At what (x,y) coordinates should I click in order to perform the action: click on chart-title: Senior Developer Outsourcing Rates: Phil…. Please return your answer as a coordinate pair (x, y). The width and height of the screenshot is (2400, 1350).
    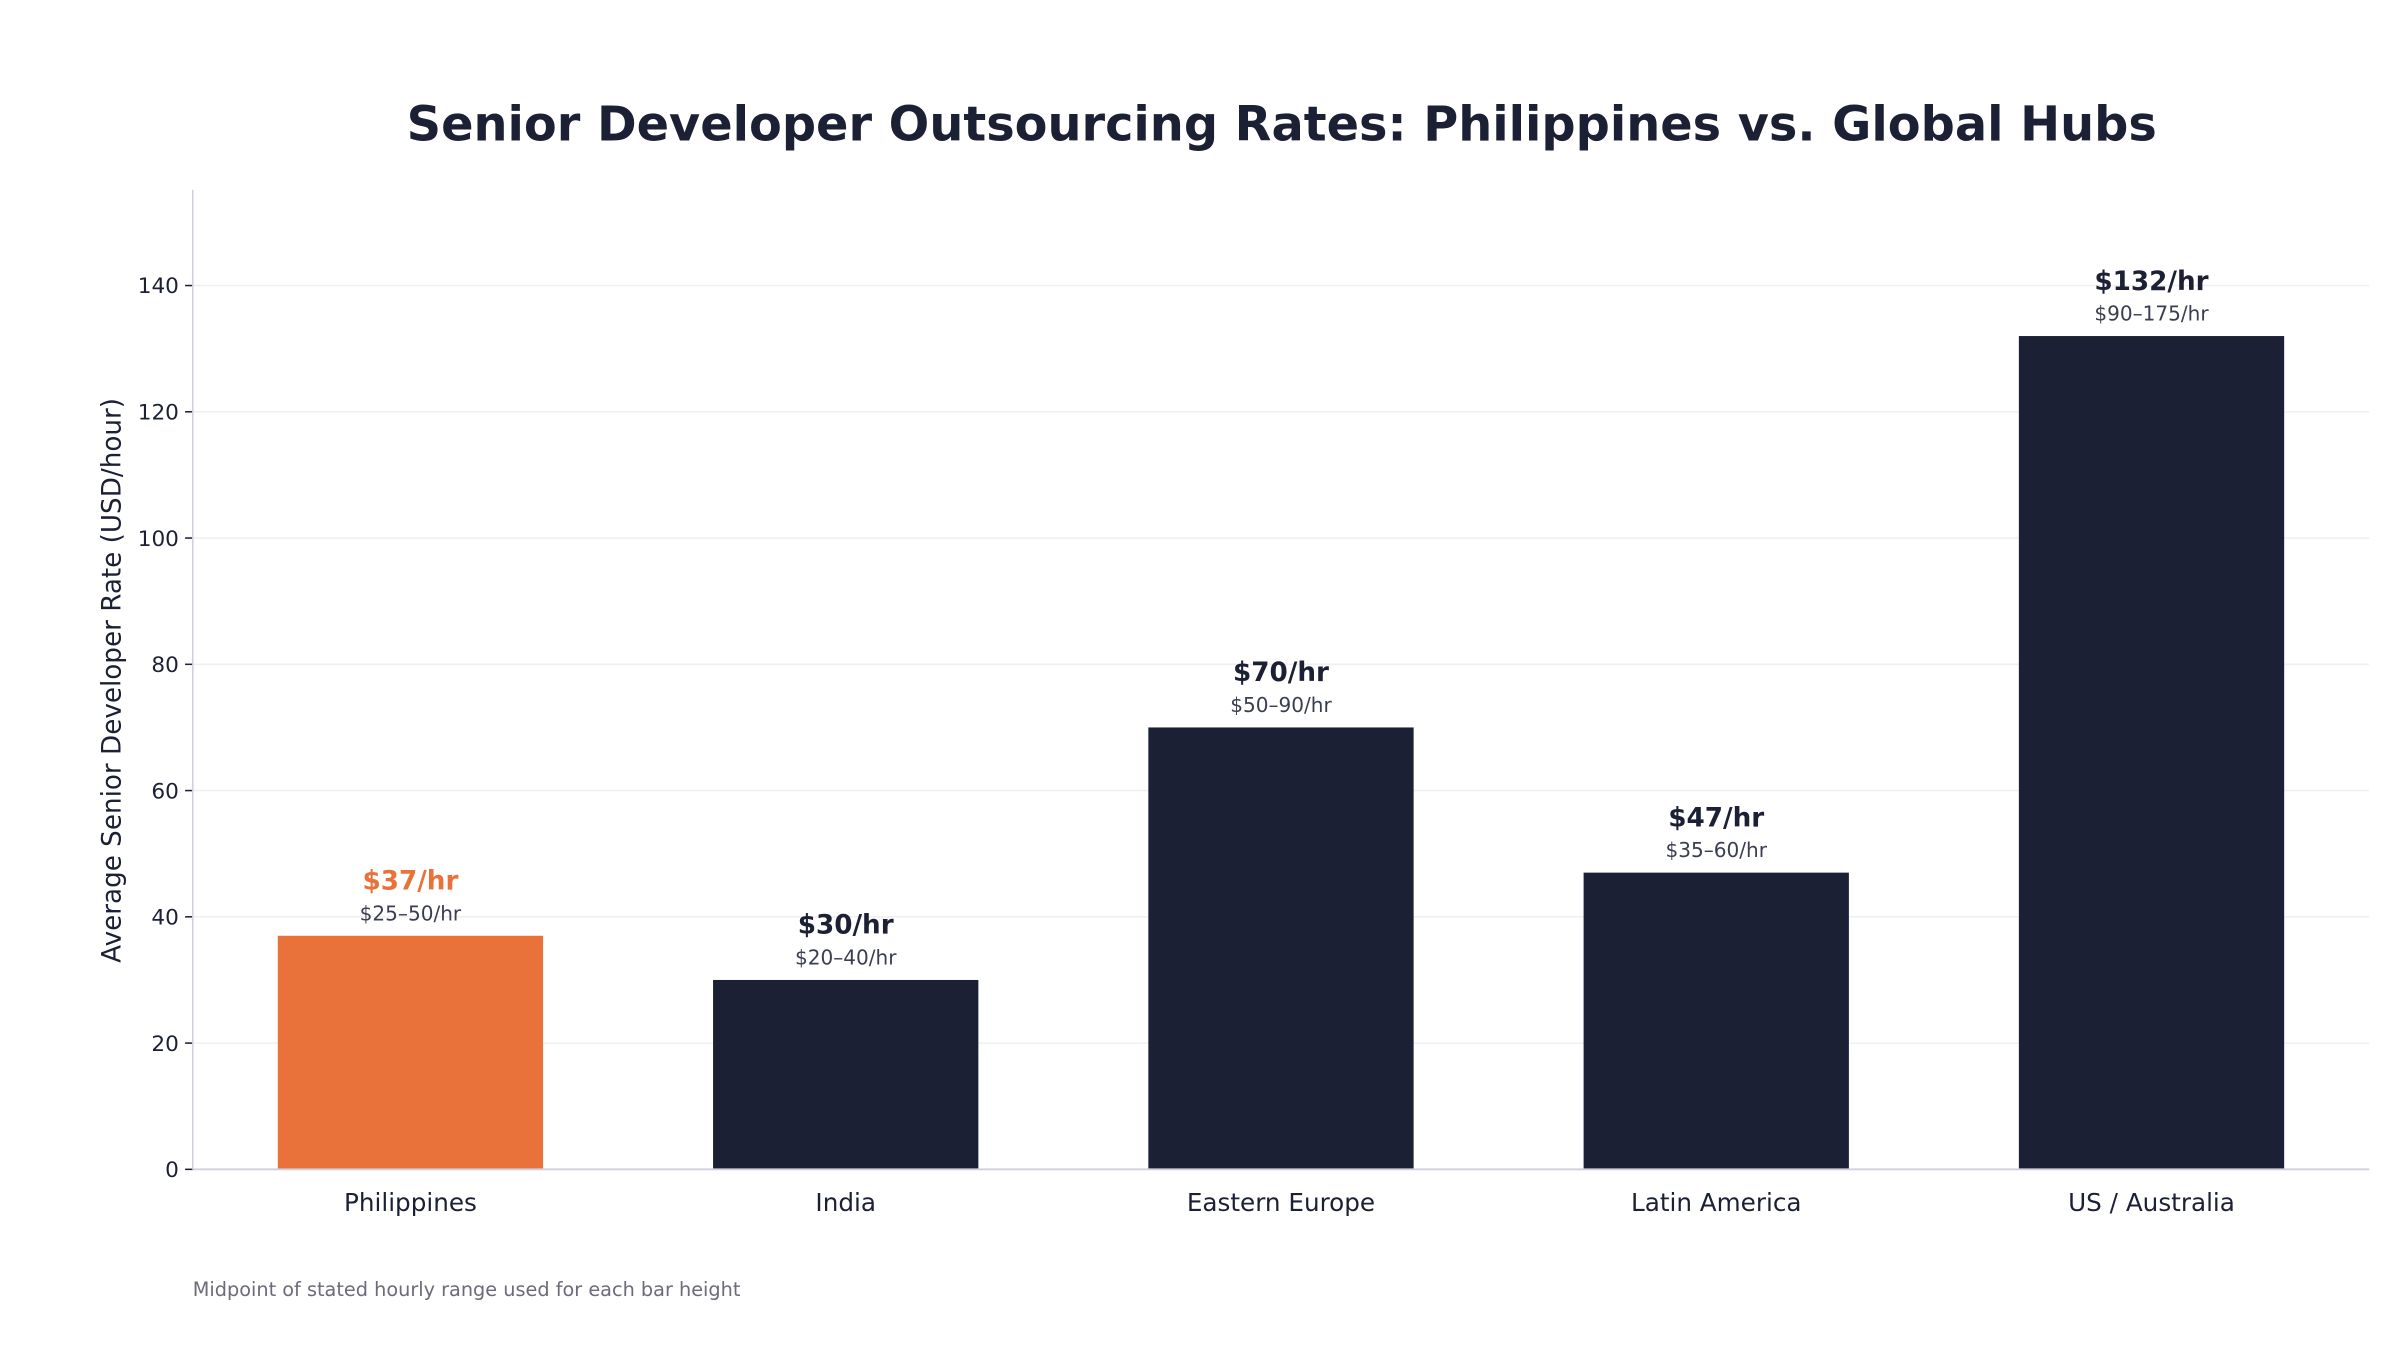
    Looking at the image, I should click on (1282, 125).